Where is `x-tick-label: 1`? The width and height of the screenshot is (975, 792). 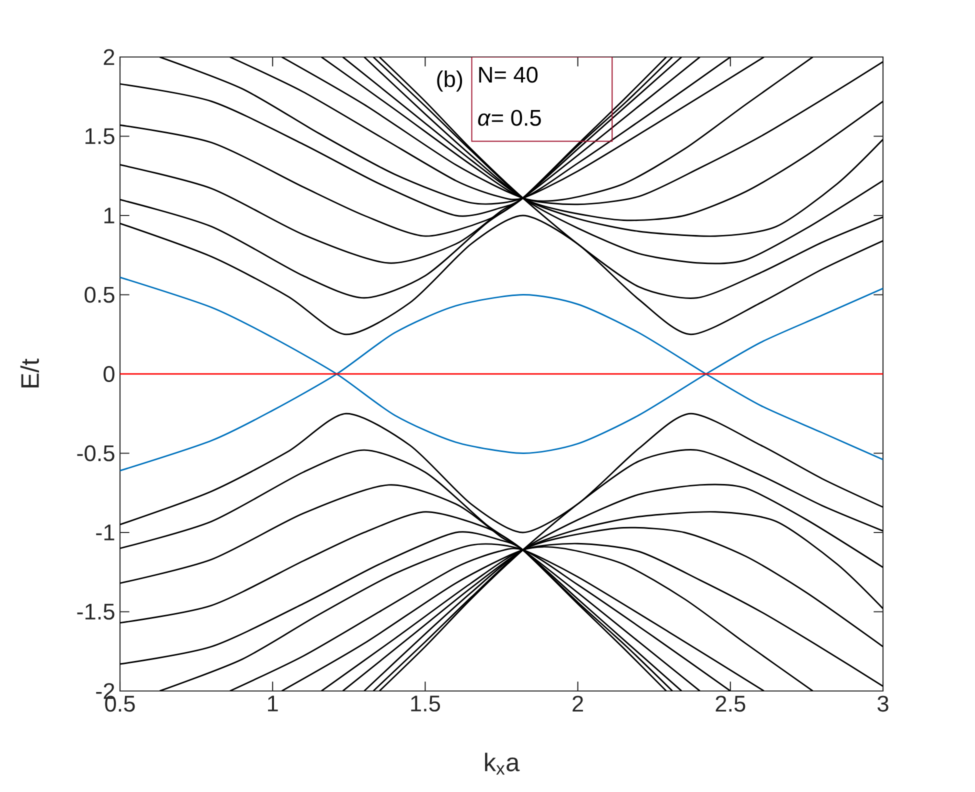 x-tick-label: 1 is located at coordinates (273, 704).